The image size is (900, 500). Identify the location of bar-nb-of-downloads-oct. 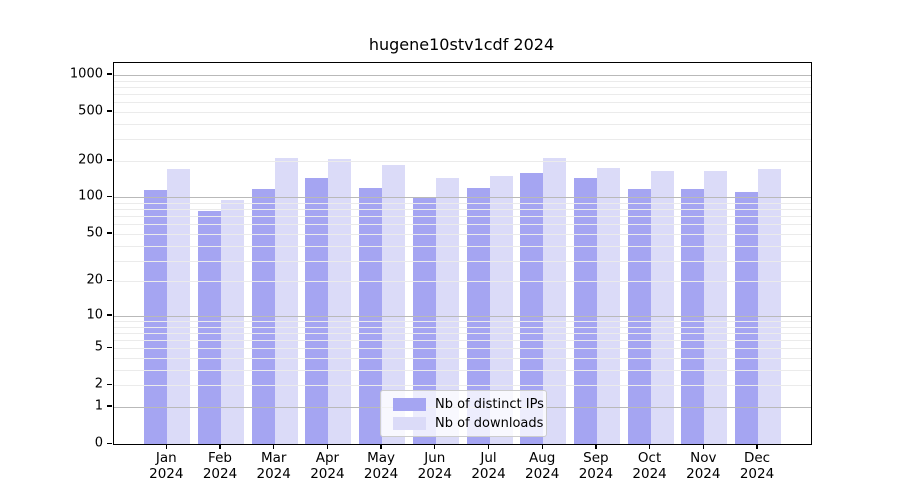
(662, 307).